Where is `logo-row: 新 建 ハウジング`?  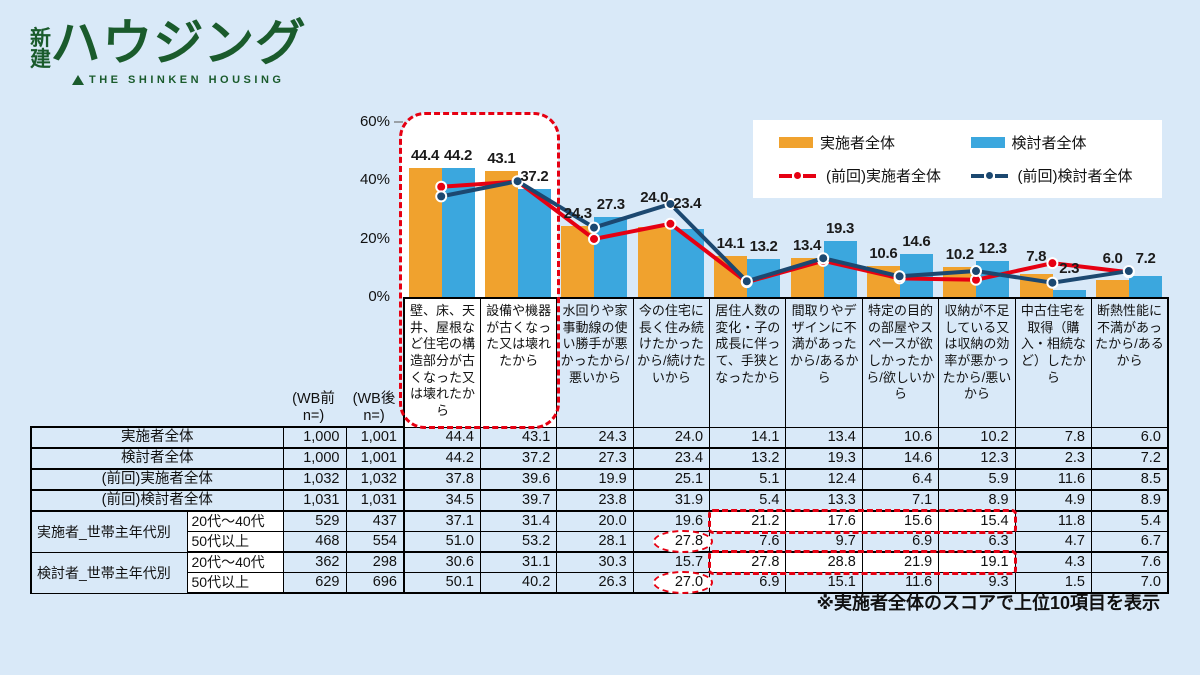 logo-row: 新 建 ハウジング is located at coordinates (168, 43).